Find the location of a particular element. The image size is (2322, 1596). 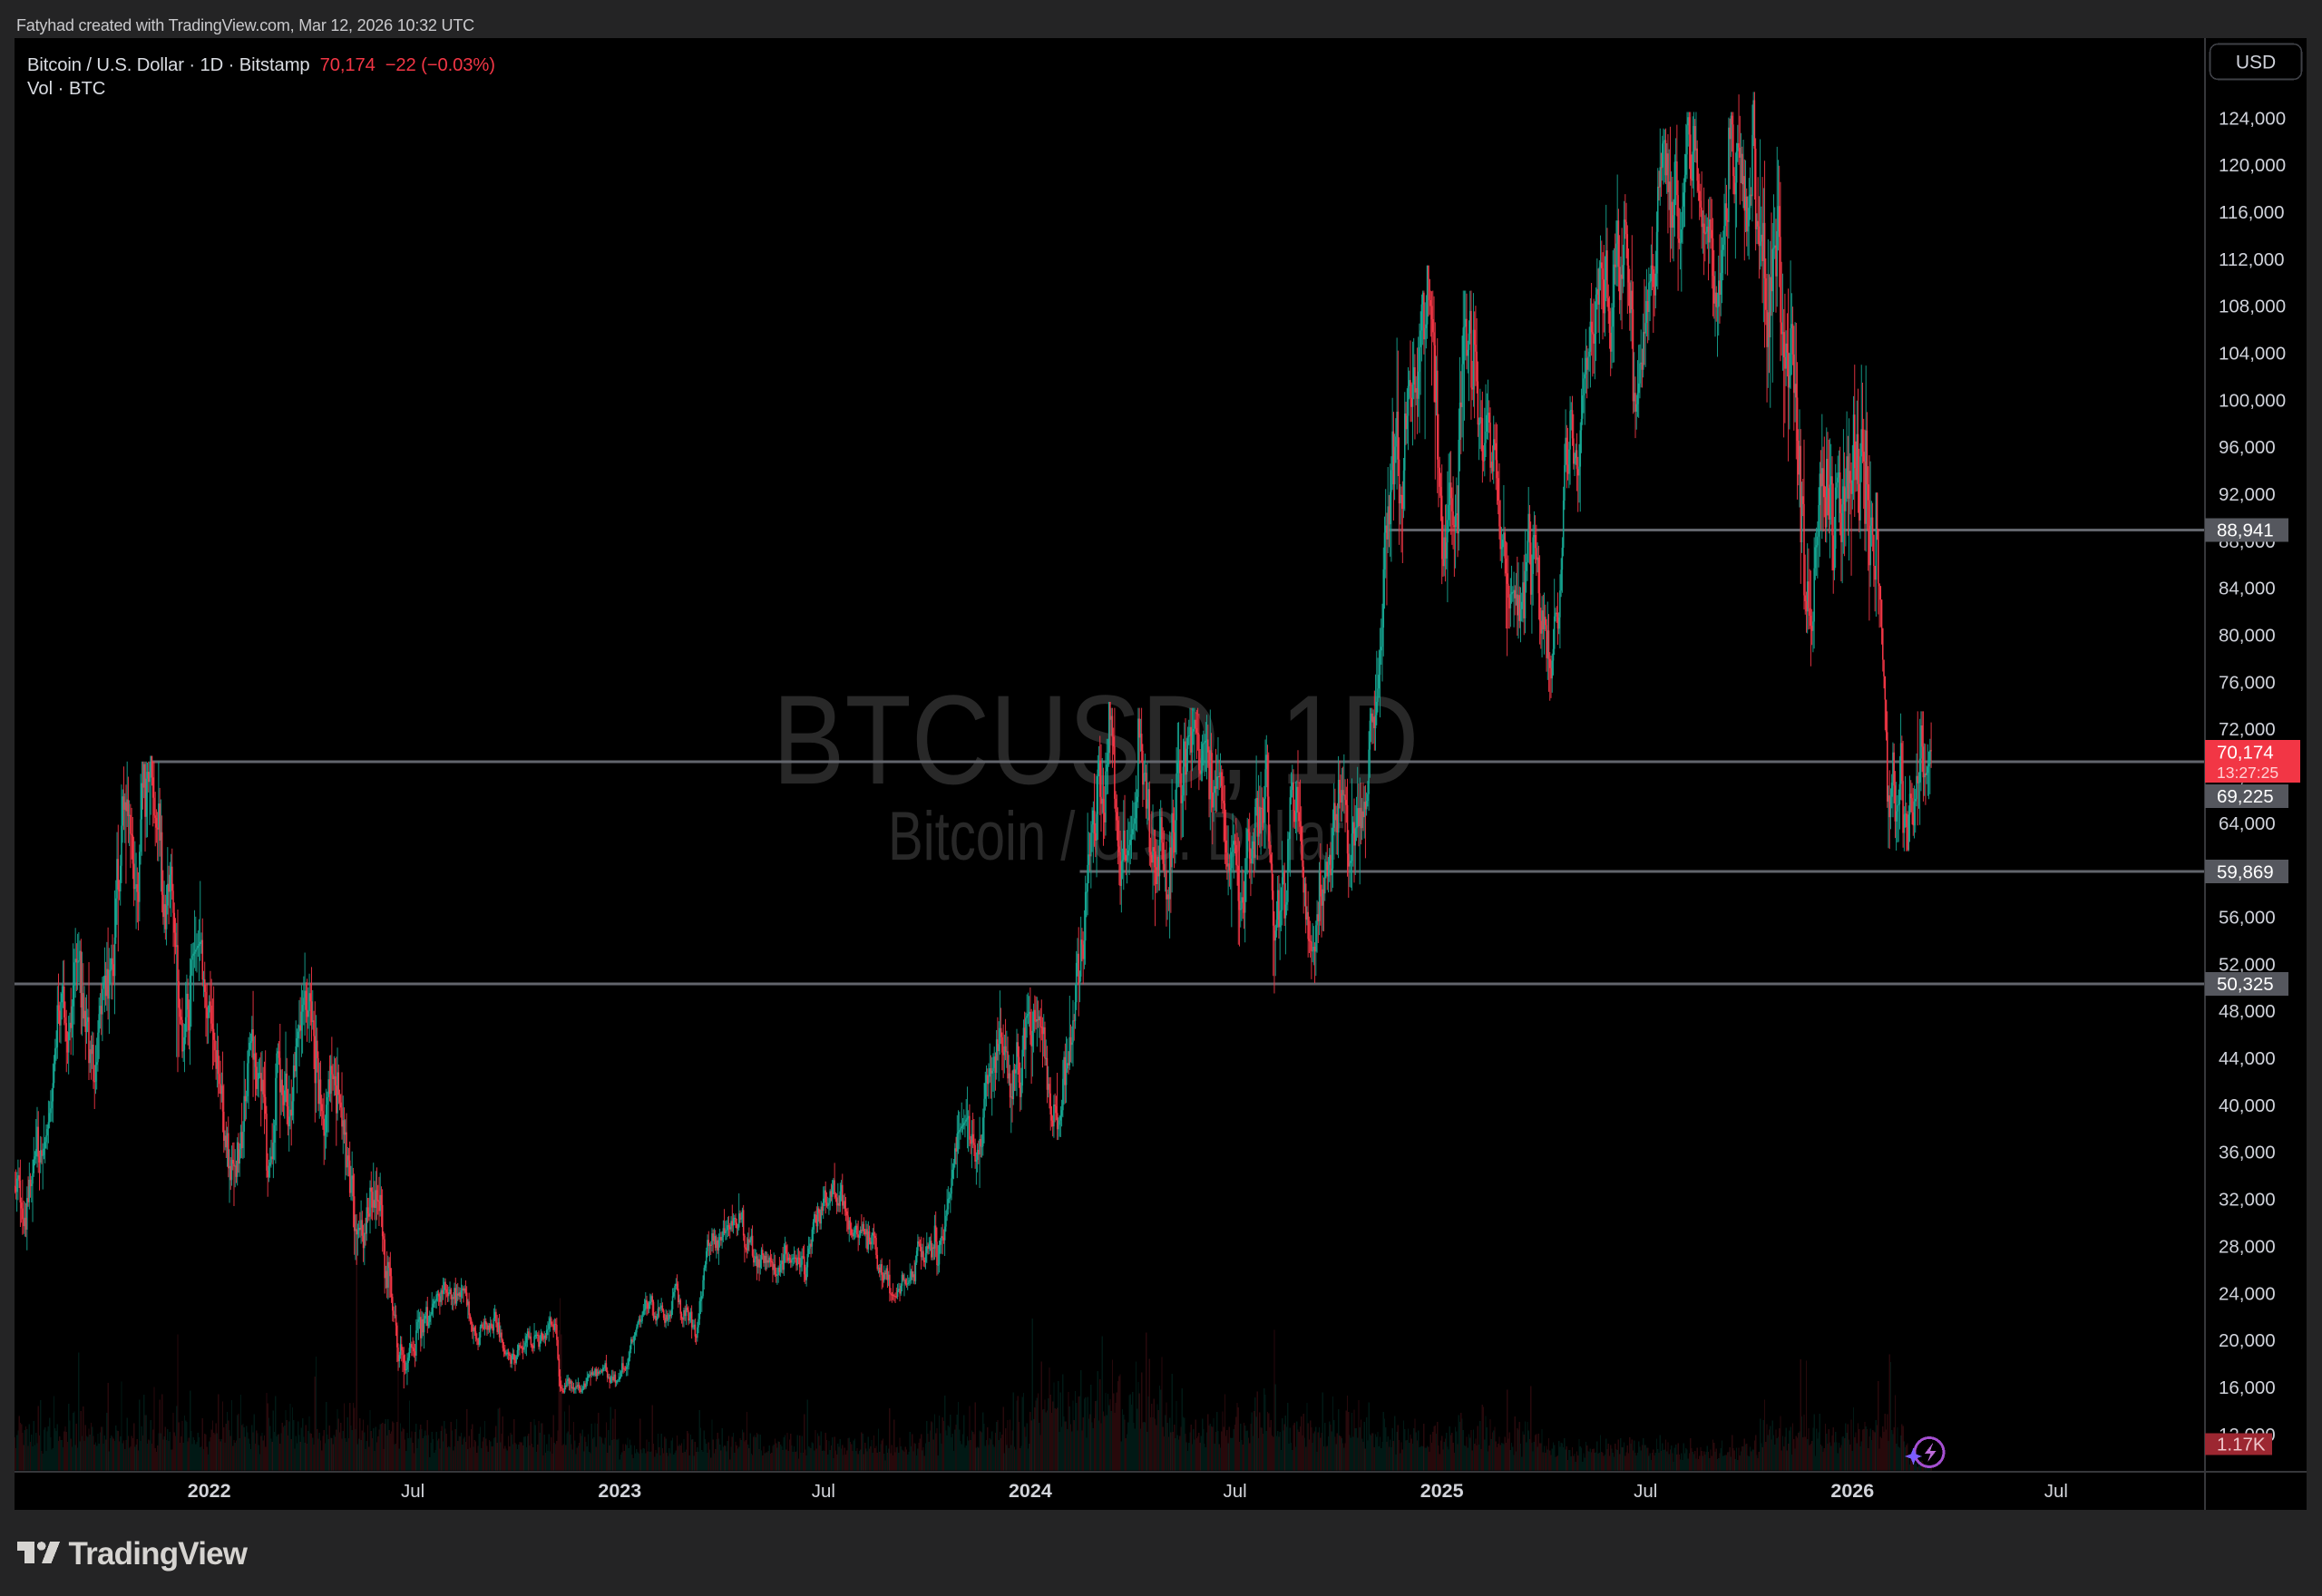

svg-text: 59,869 is located at coordinates (2245, 871).